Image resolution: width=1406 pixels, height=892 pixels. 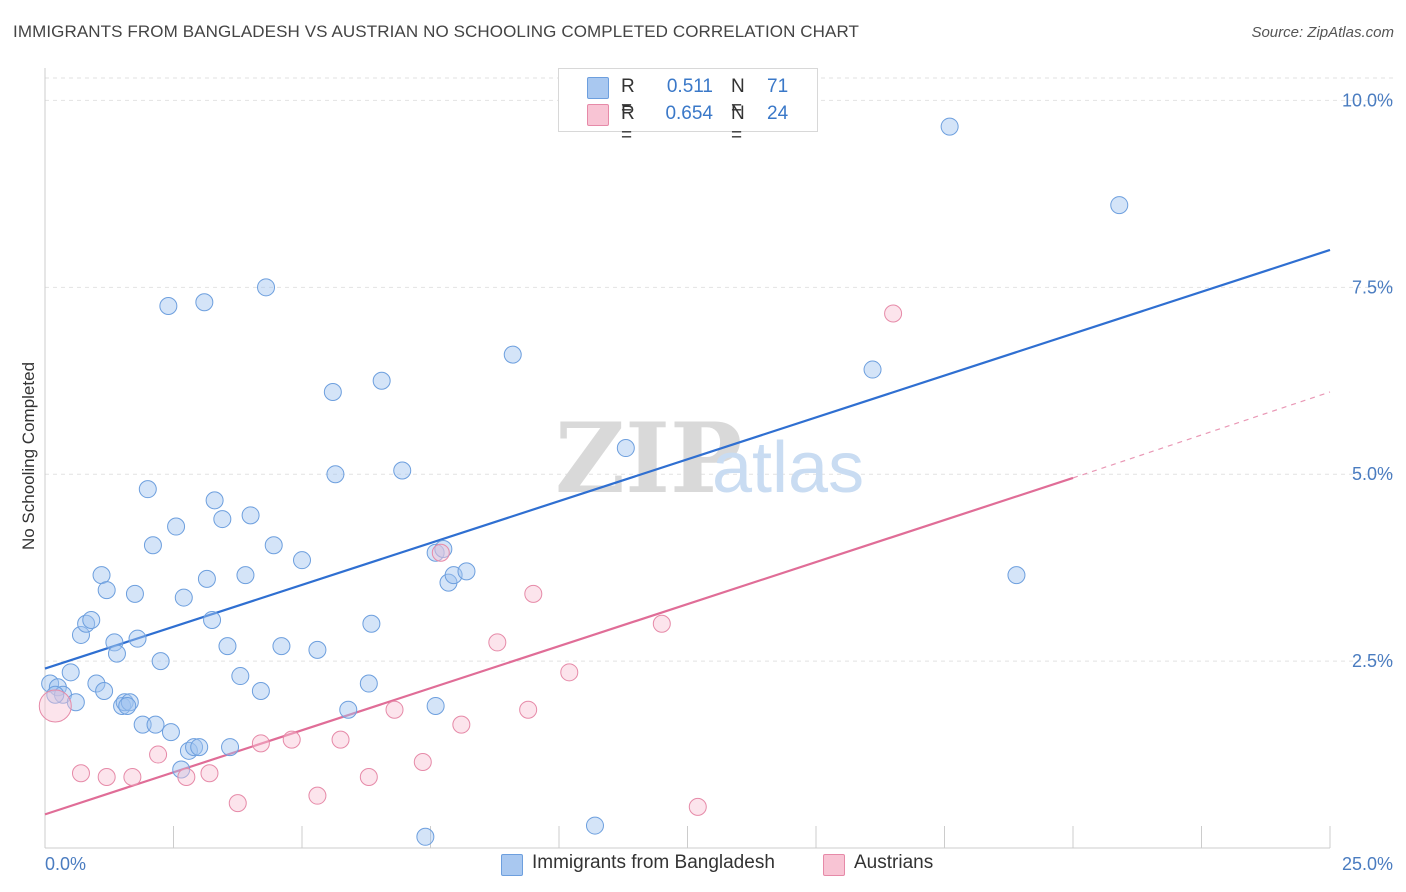 I want to click on bottom-legend-label-austrians: Austrians, so click(x=894, y=862).